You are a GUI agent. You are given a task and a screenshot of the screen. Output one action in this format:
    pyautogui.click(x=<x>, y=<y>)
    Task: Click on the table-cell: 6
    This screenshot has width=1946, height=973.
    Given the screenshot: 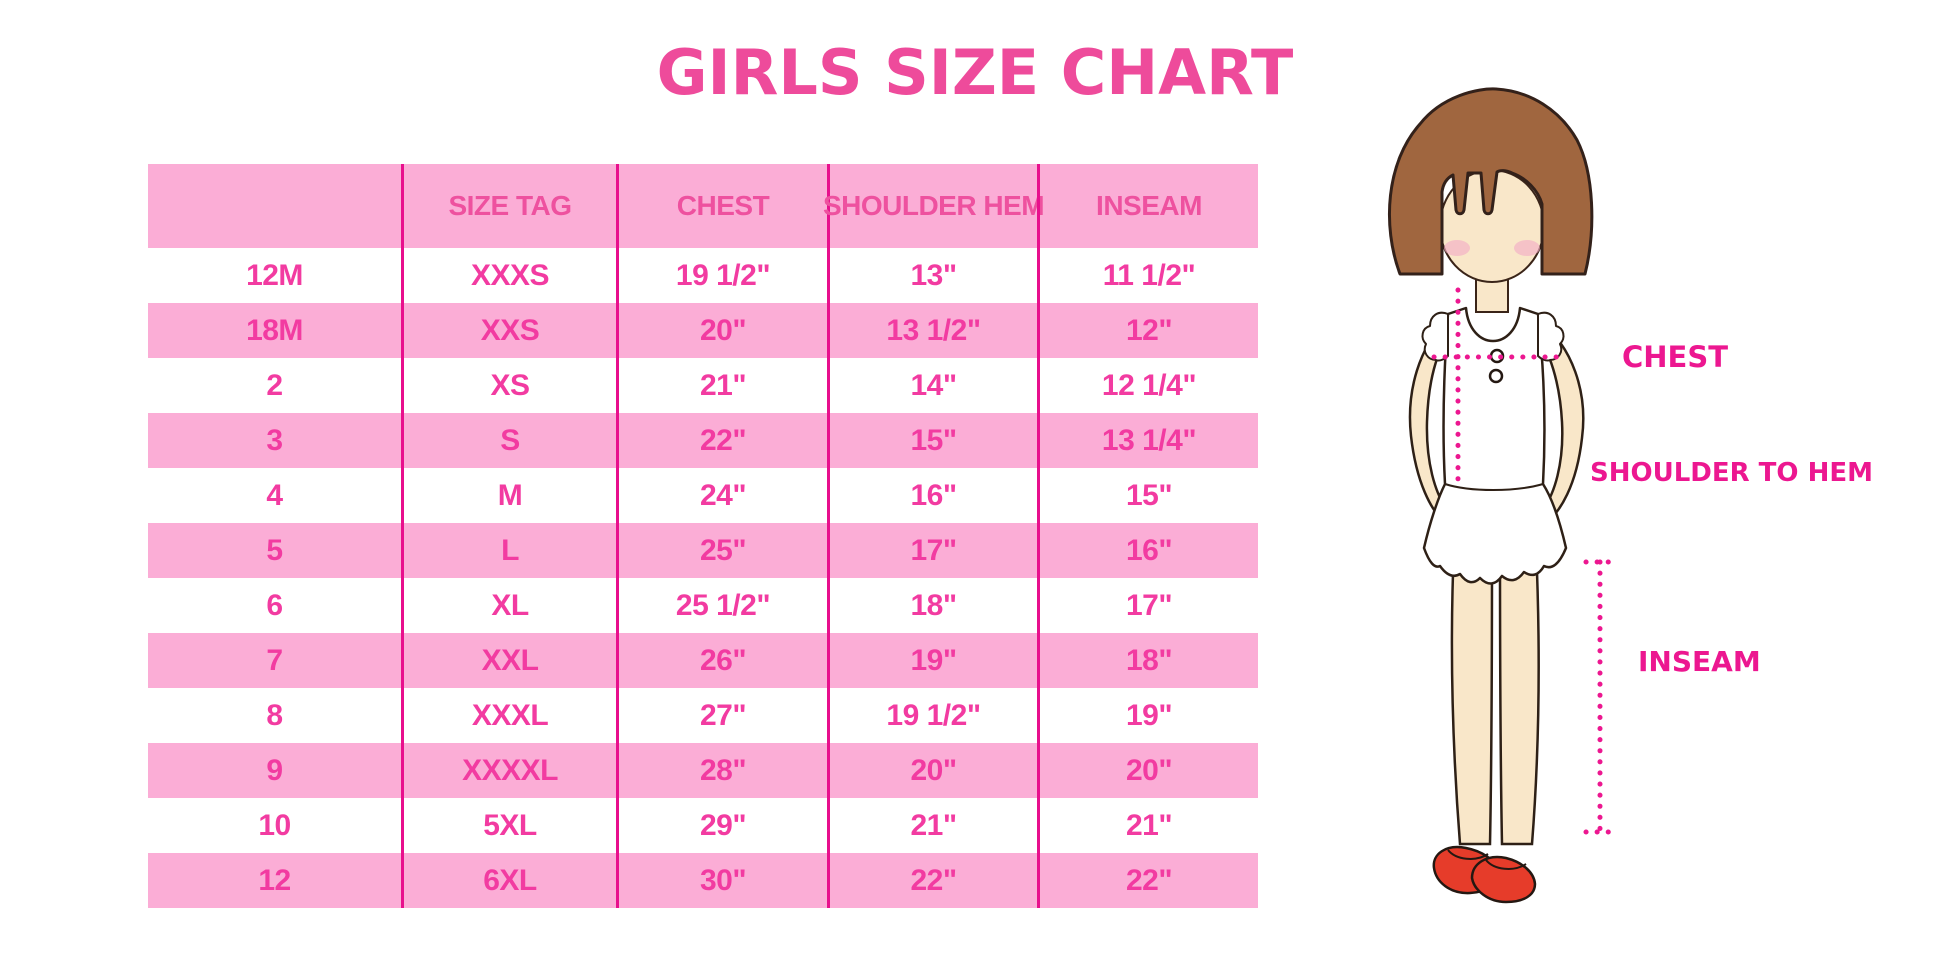 What is the action you would take?
    pyautogui.click(x=274, y=605)
    